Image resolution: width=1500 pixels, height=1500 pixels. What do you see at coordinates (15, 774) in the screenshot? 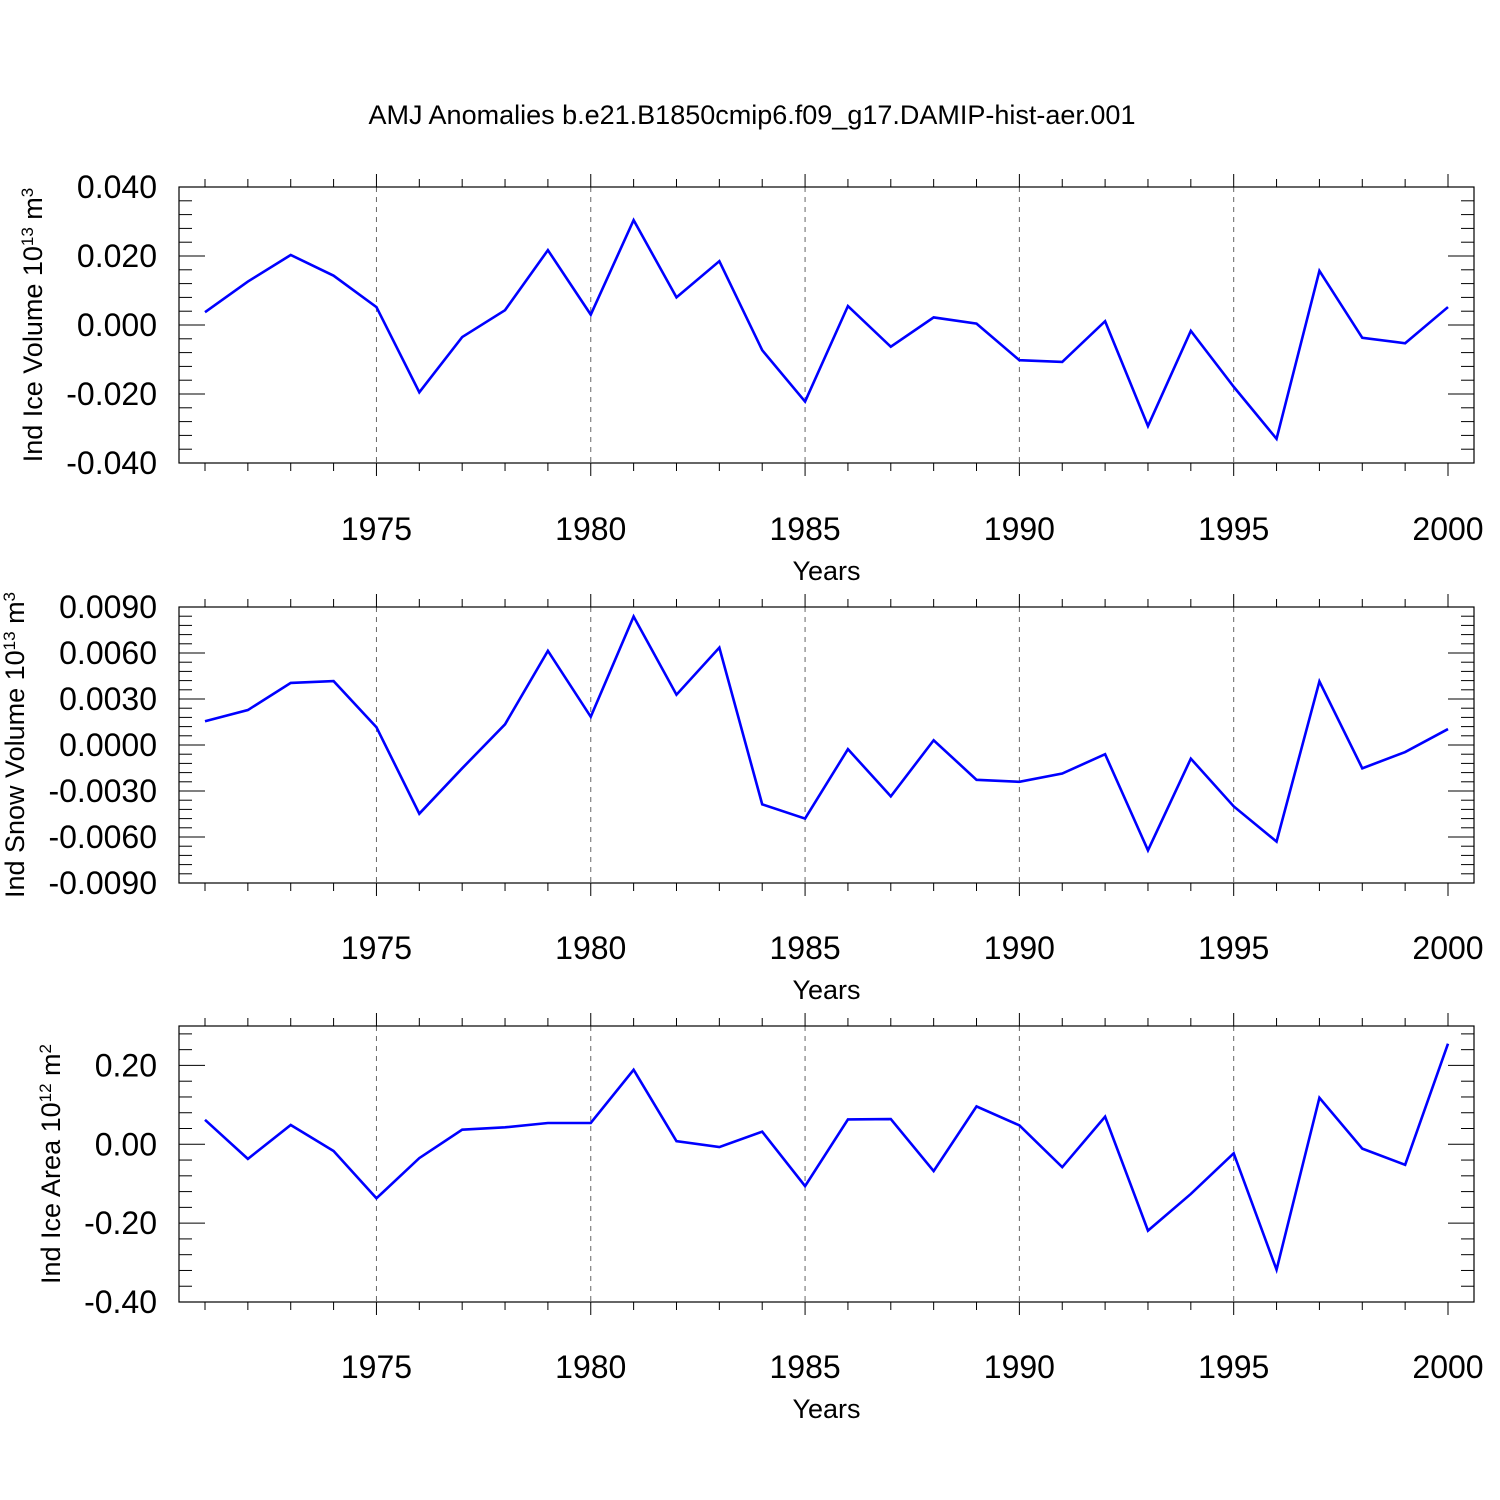
I see `y-axis-label-main: Ind Snow Volume 10` at bounding box center [15, 774].